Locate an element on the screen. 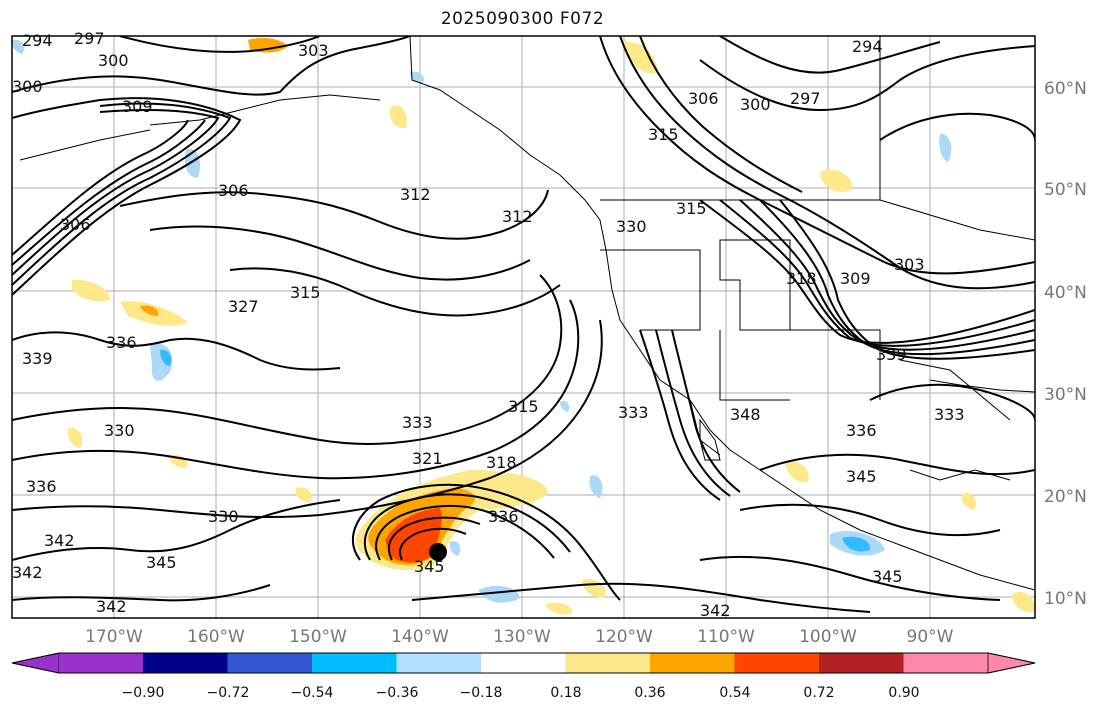 This screenshot has width=1105, height=712. contour-label: 303 is located at coordinates (909, 264).